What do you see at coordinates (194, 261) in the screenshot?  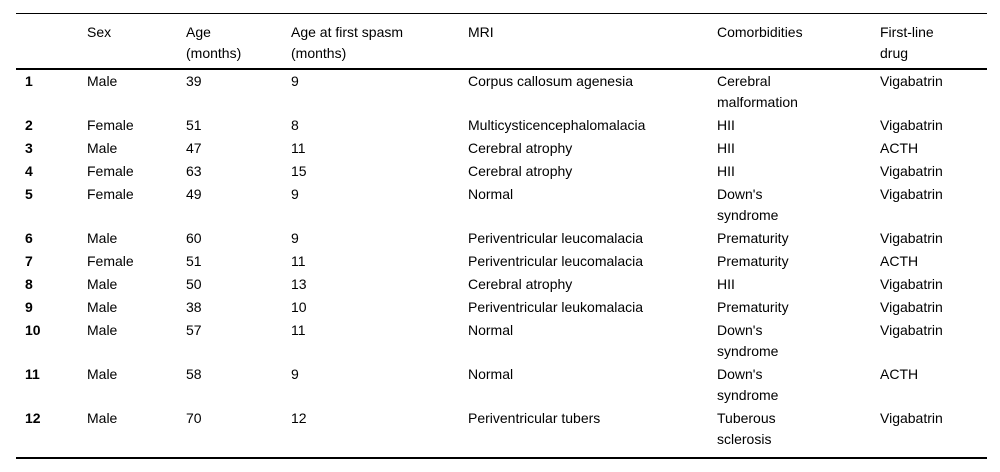 I see `age-cell: 51` at bounding box center [194, 261].